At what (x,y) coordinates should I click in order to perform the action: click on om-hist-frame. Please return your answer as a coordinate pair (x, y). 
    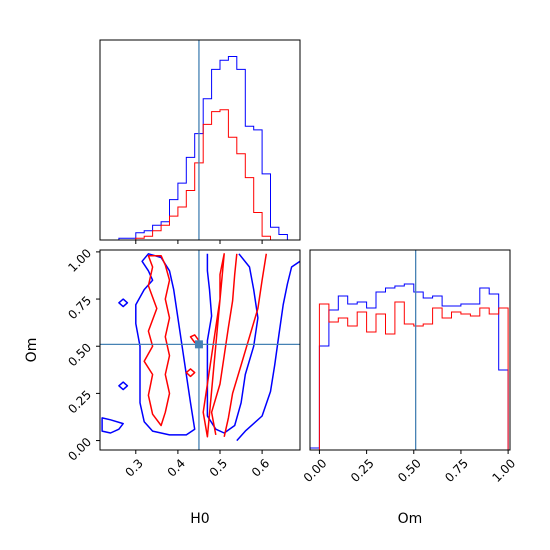
    Looking at the image, I should click on (410, 350).